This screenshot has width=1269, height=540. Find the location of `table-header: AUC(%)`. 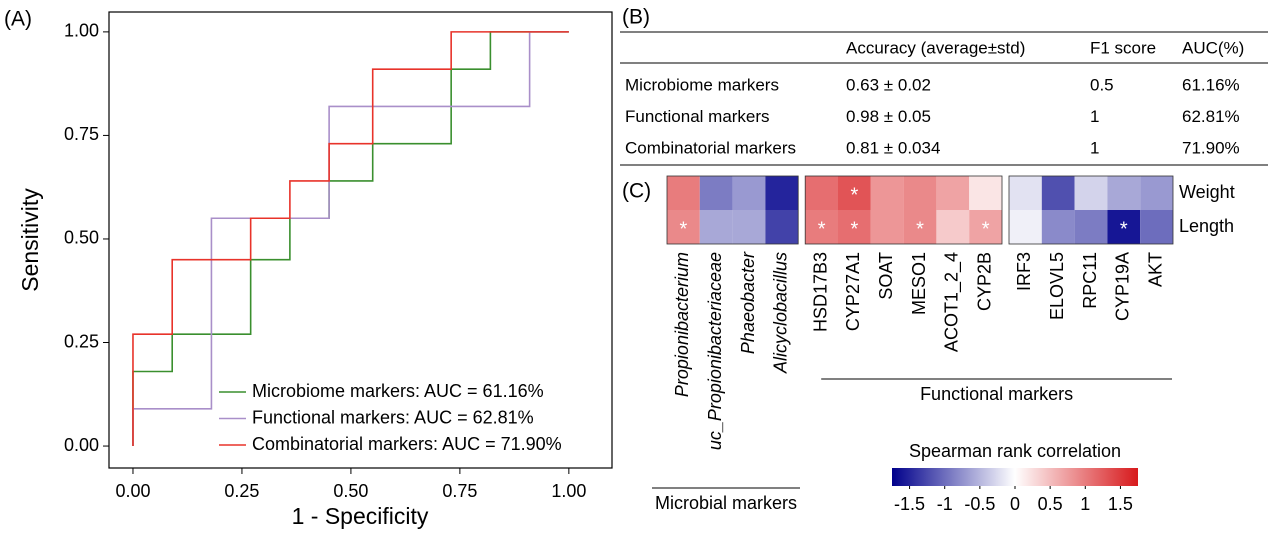

table-header: AUC(%) is located at coordinates (1213, 47).